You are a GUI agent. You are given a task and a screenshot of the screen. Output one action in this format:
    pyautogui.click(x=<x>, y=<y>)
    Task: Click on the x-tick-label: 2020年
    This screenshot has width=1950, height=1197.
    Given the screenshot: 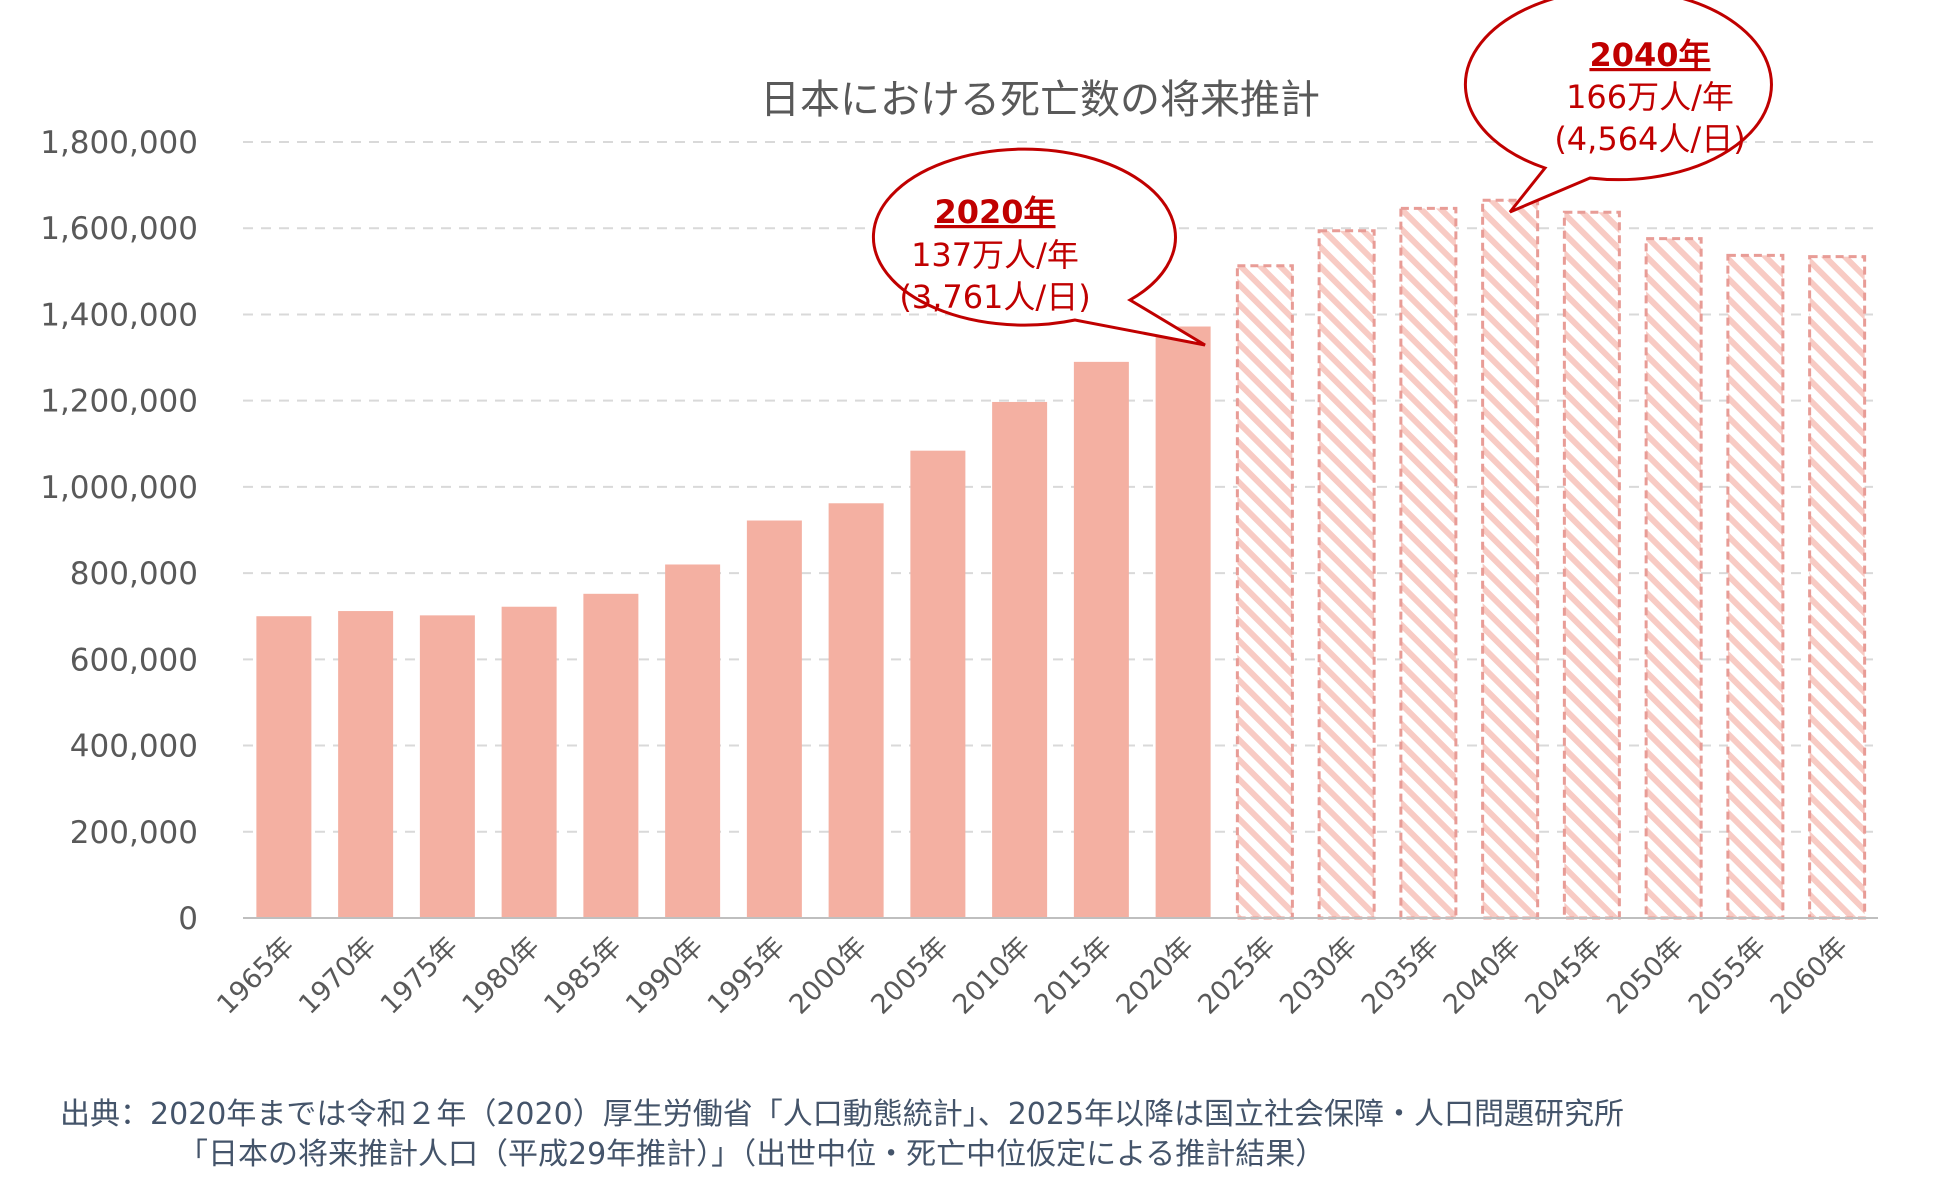 What is the action you would take?
    pyautogui.click(x=1155, y=976)
    